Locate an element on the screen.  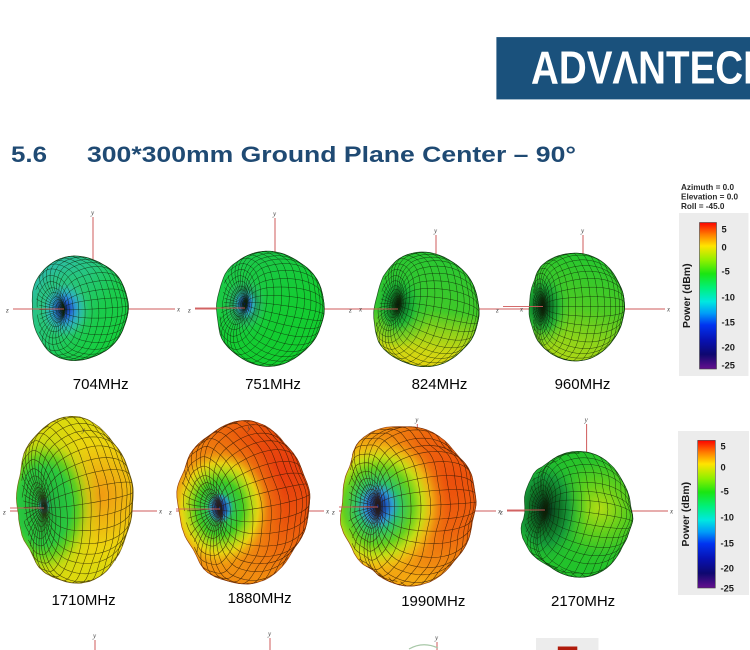
svg-text: Elevation = 0.0 is located at coordinates (710, 197).